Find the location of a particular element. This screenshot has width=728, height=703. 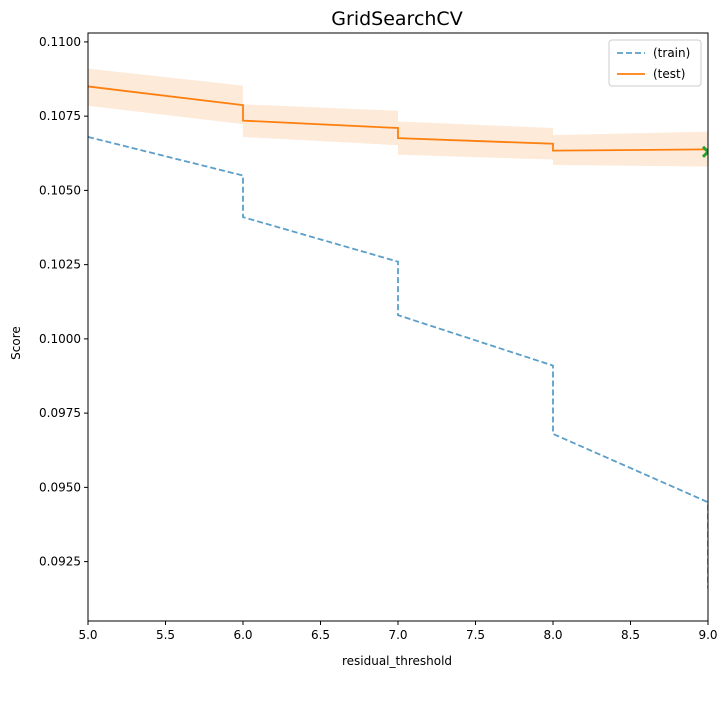

y-tick-label: 0.0925 is located at coordinates (60, 562).